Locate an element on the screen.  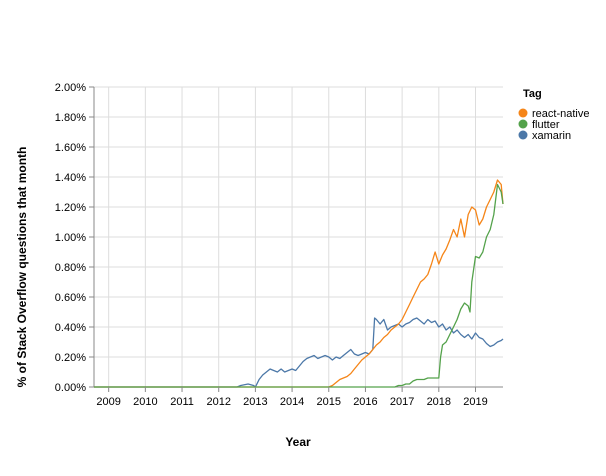
x-tick-label: 2009 is located at coordinates (108, 402).